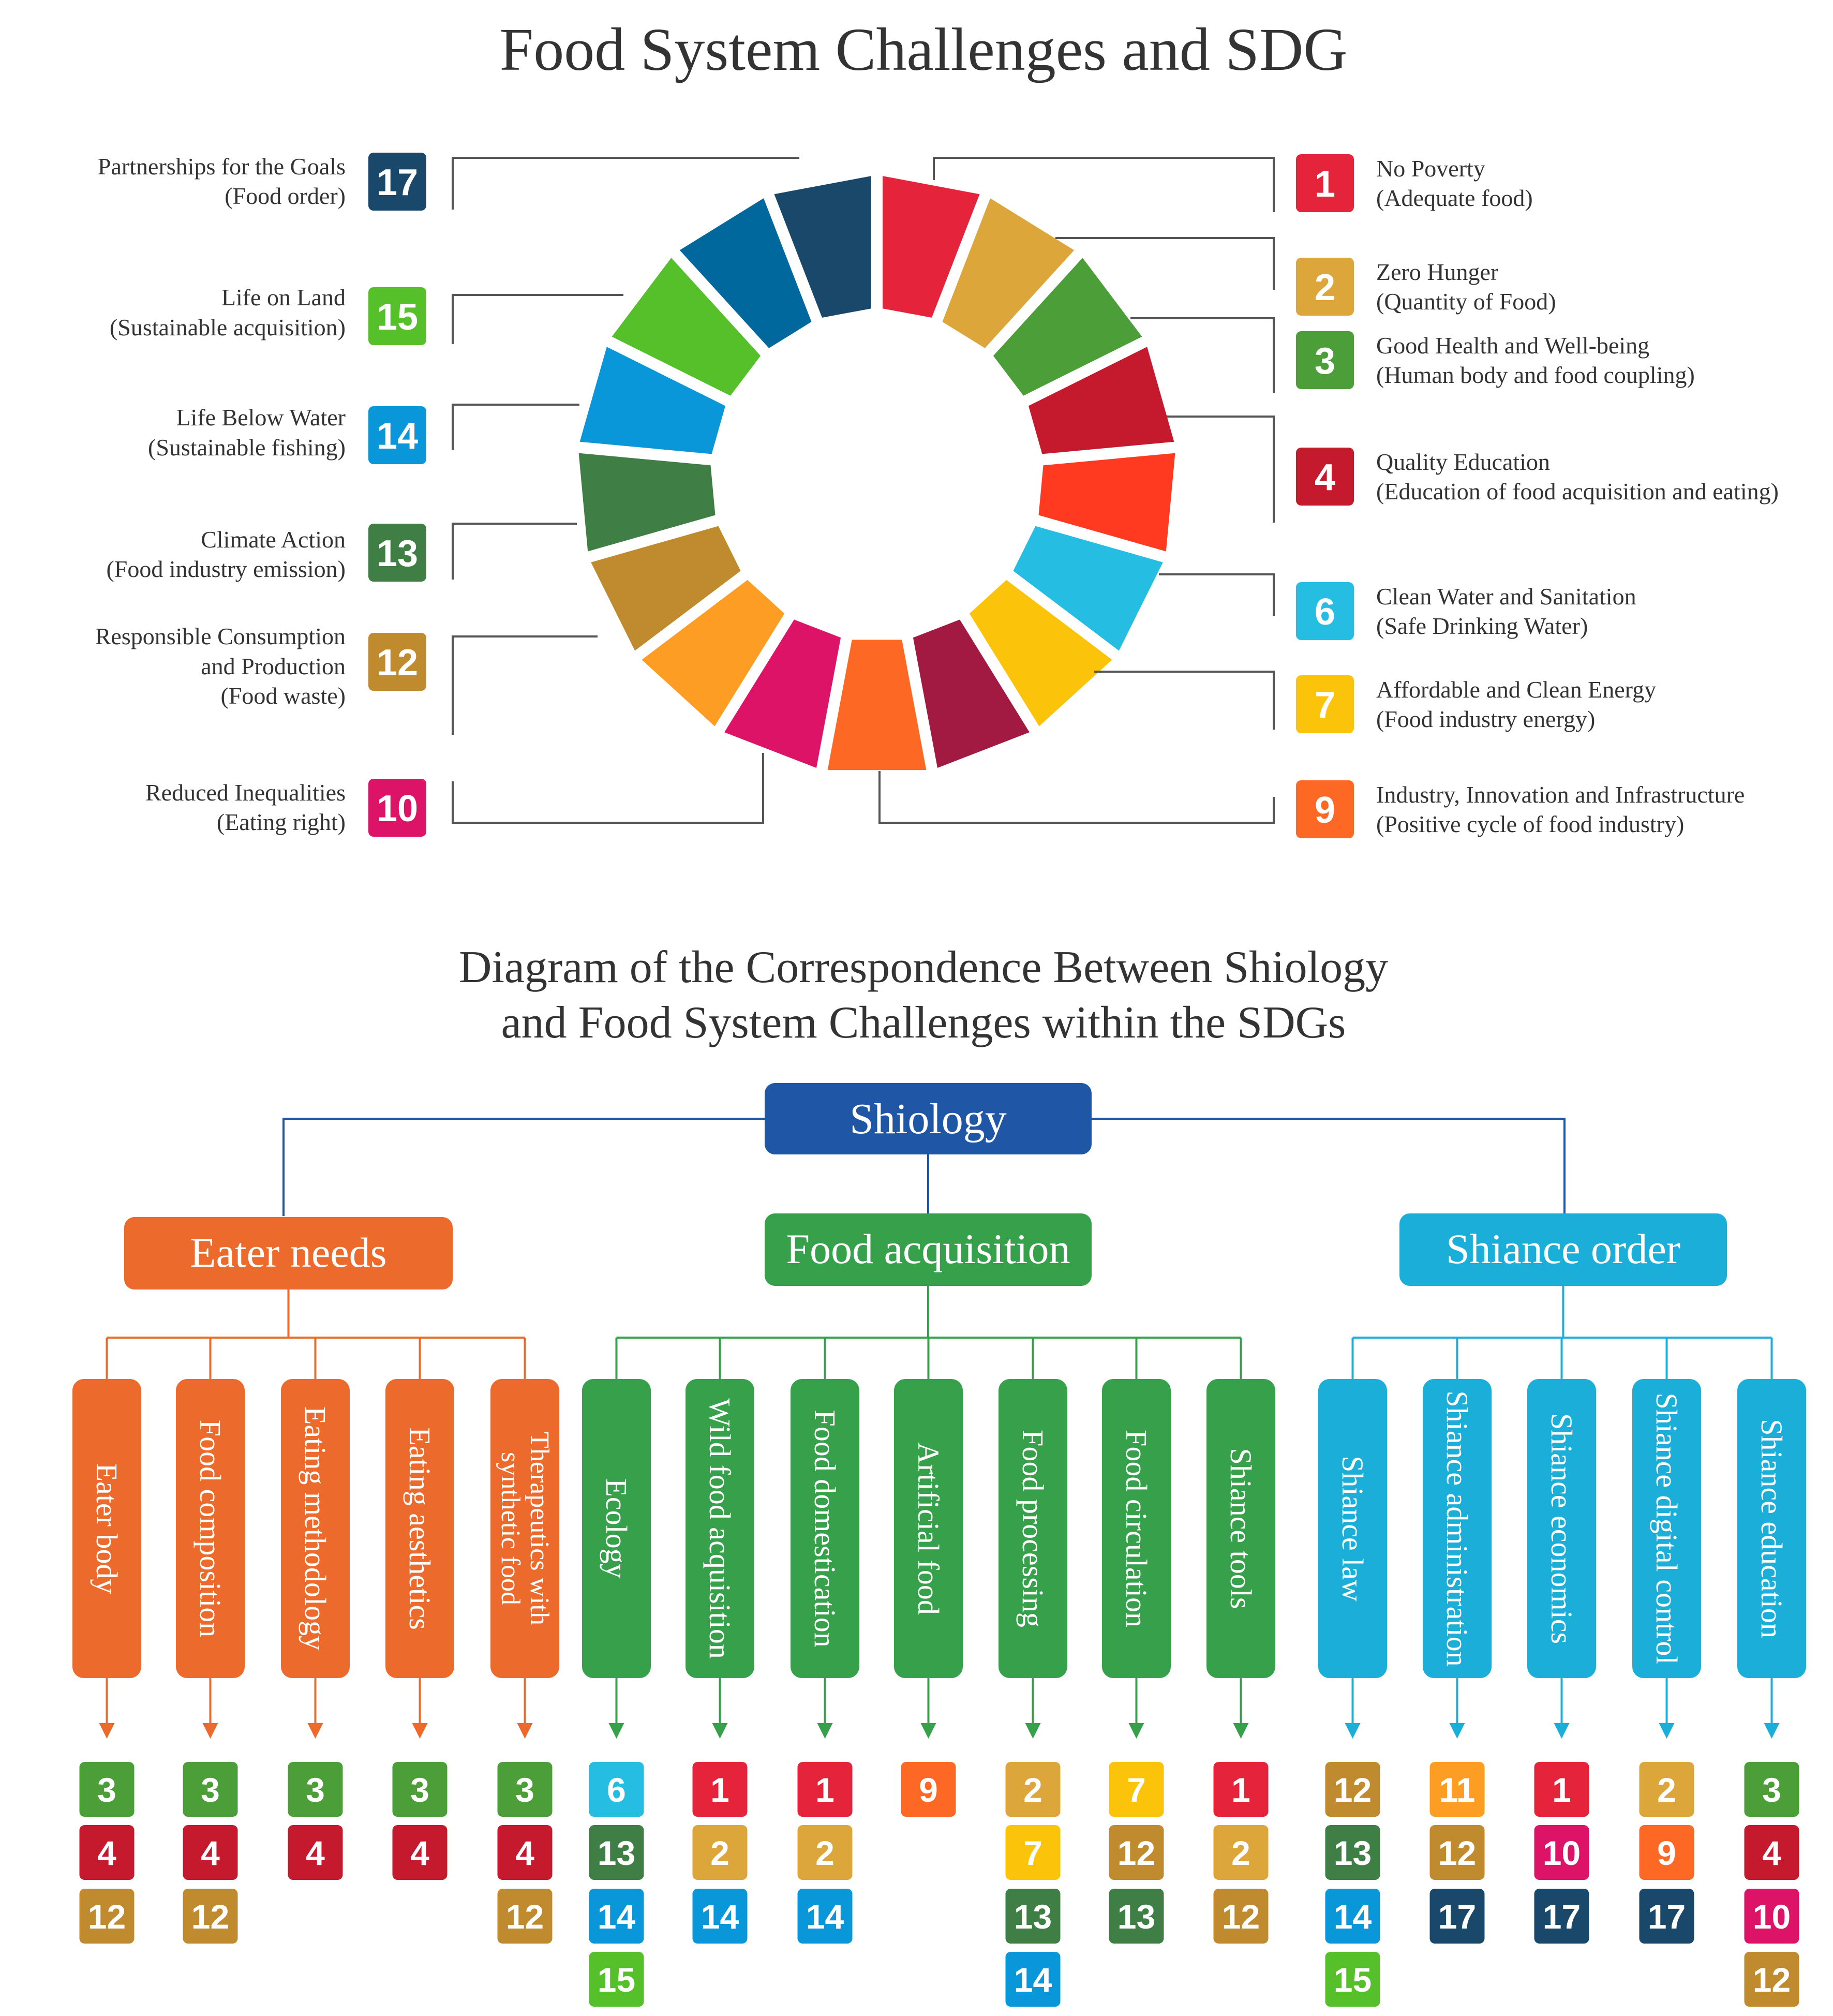 This screenshot has width=1833, height=2016. I want to click on food-acquisition-links, so click(929, 1333).